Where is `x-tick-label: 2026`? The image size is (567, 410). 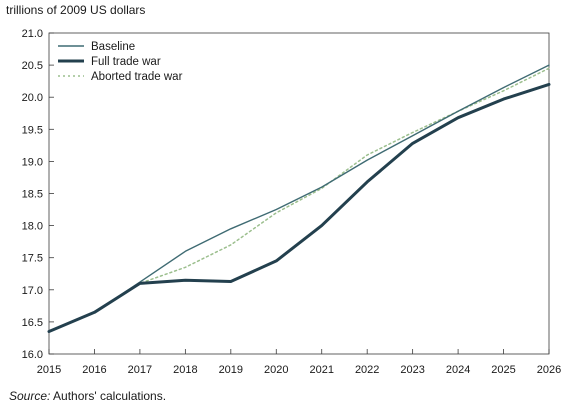 x-tick-label: 2026 is located at coordinates (549, 370).